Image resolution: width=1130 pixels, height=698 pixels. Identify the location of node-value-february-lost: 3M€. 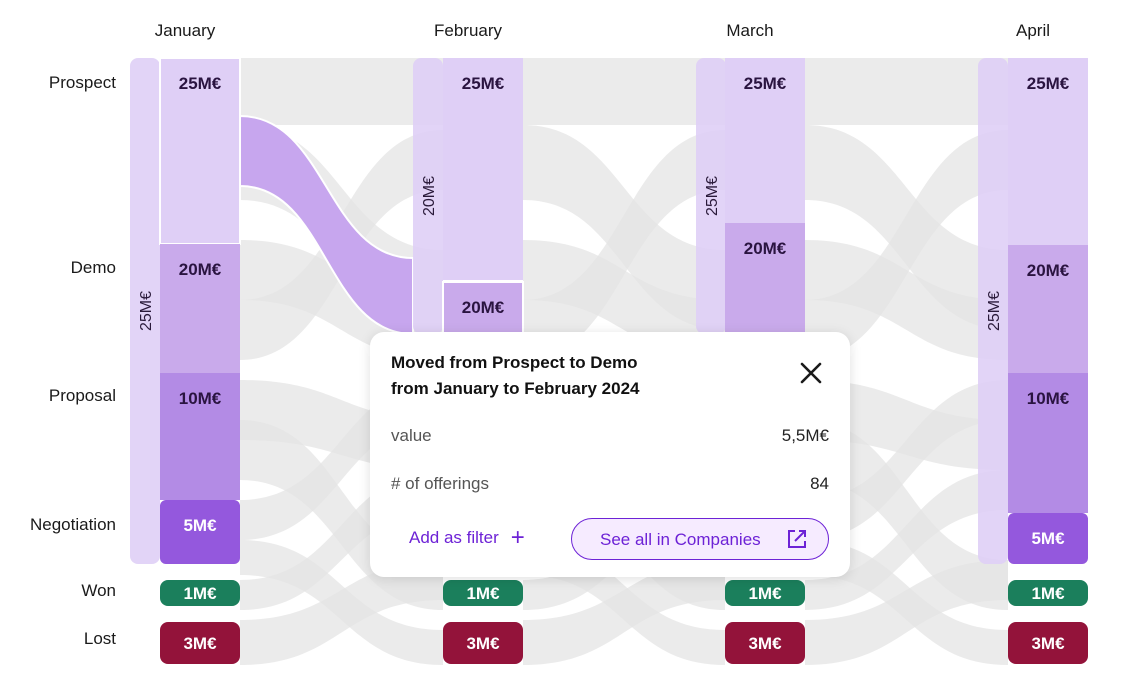
(483, 643).